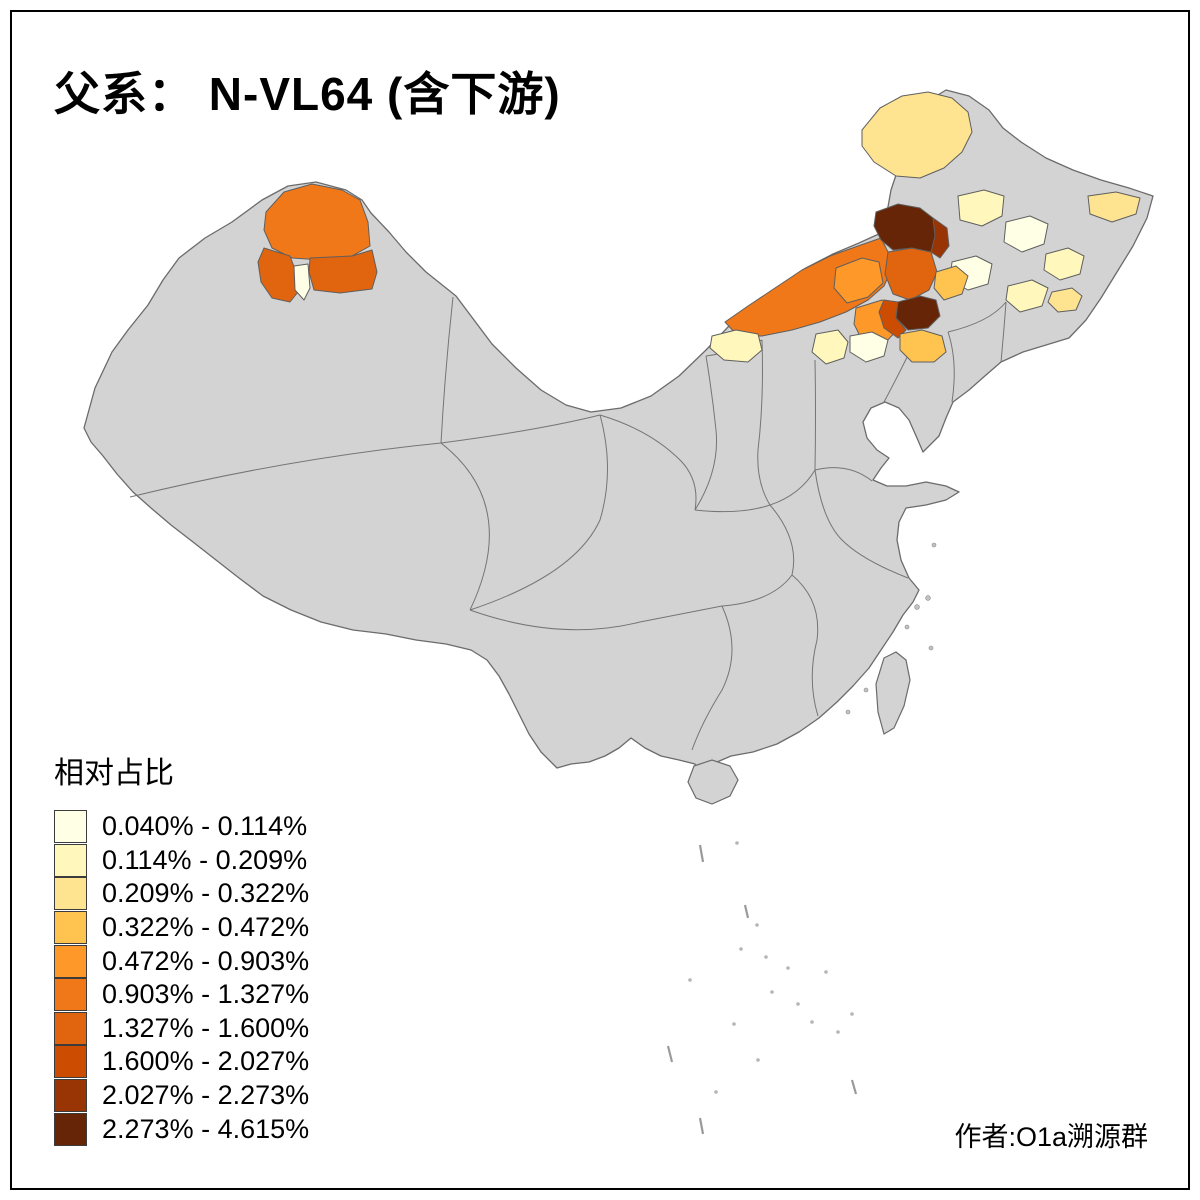 The width and height of the screenshot is (1200, 1200). I want to click on legend-row: 0.114% - 0.209%, so click(219, 860).